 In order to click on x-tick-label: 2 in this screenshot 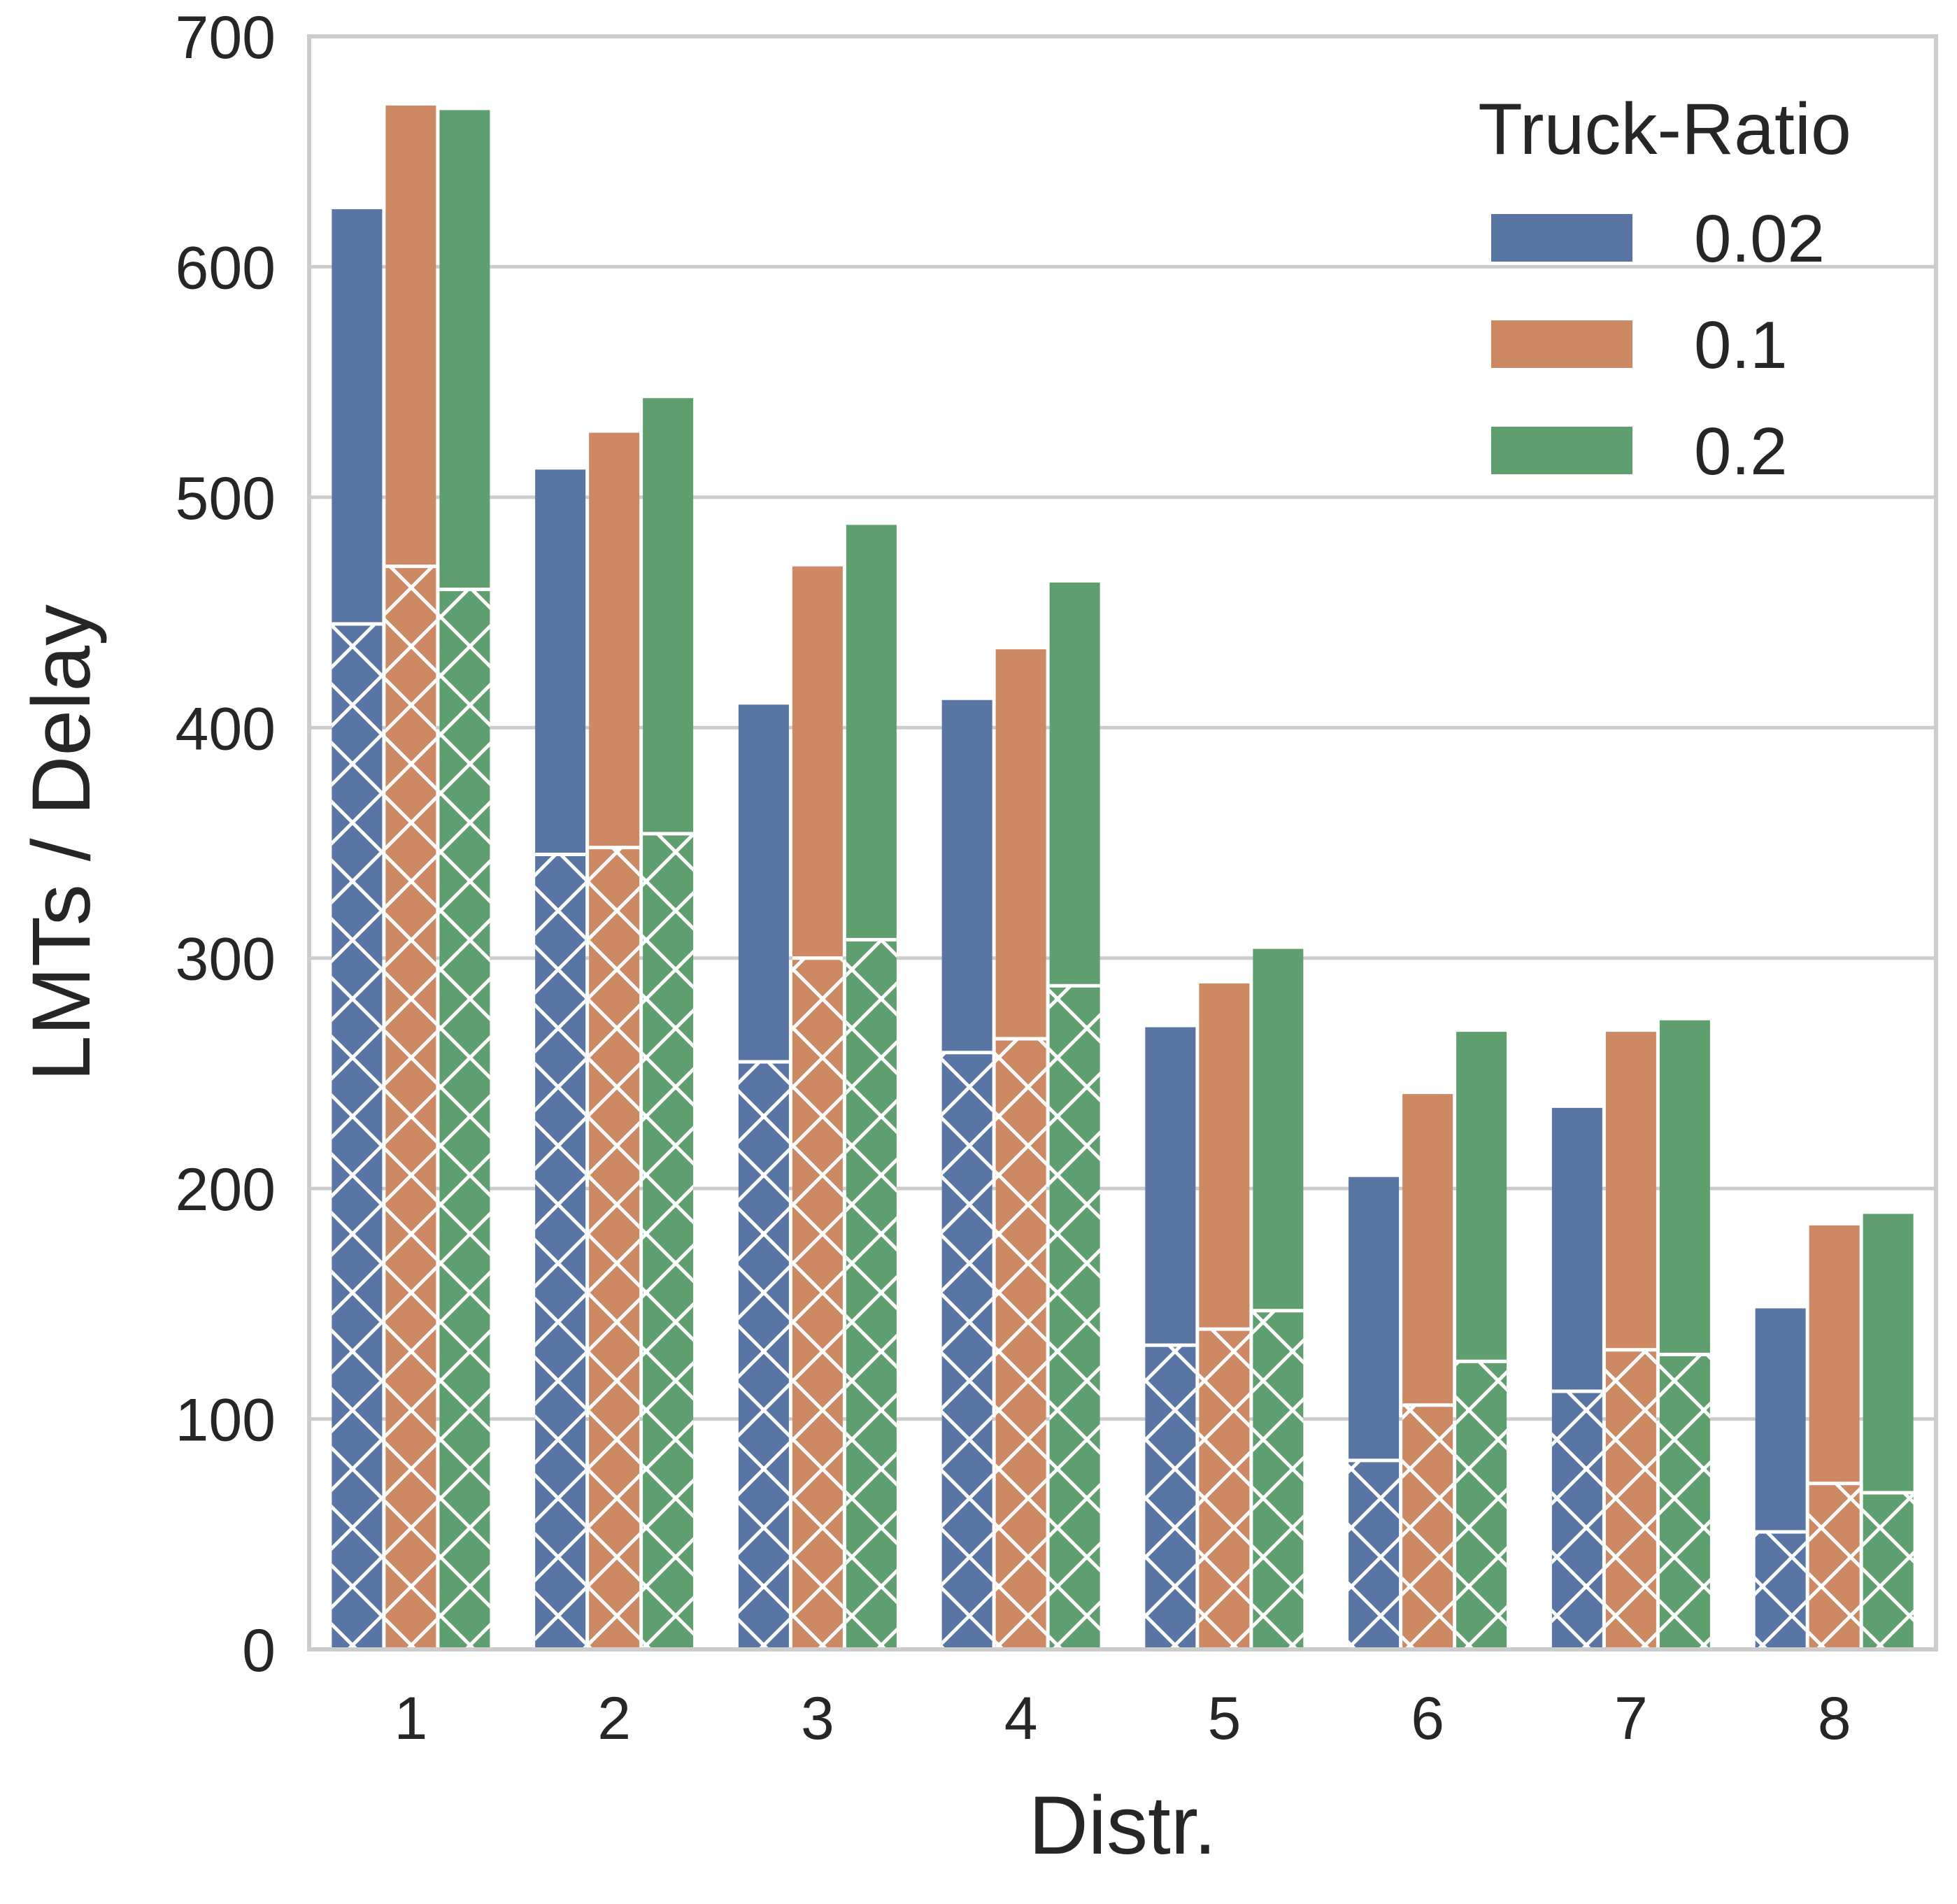, I will do `click(614, 1718)`.